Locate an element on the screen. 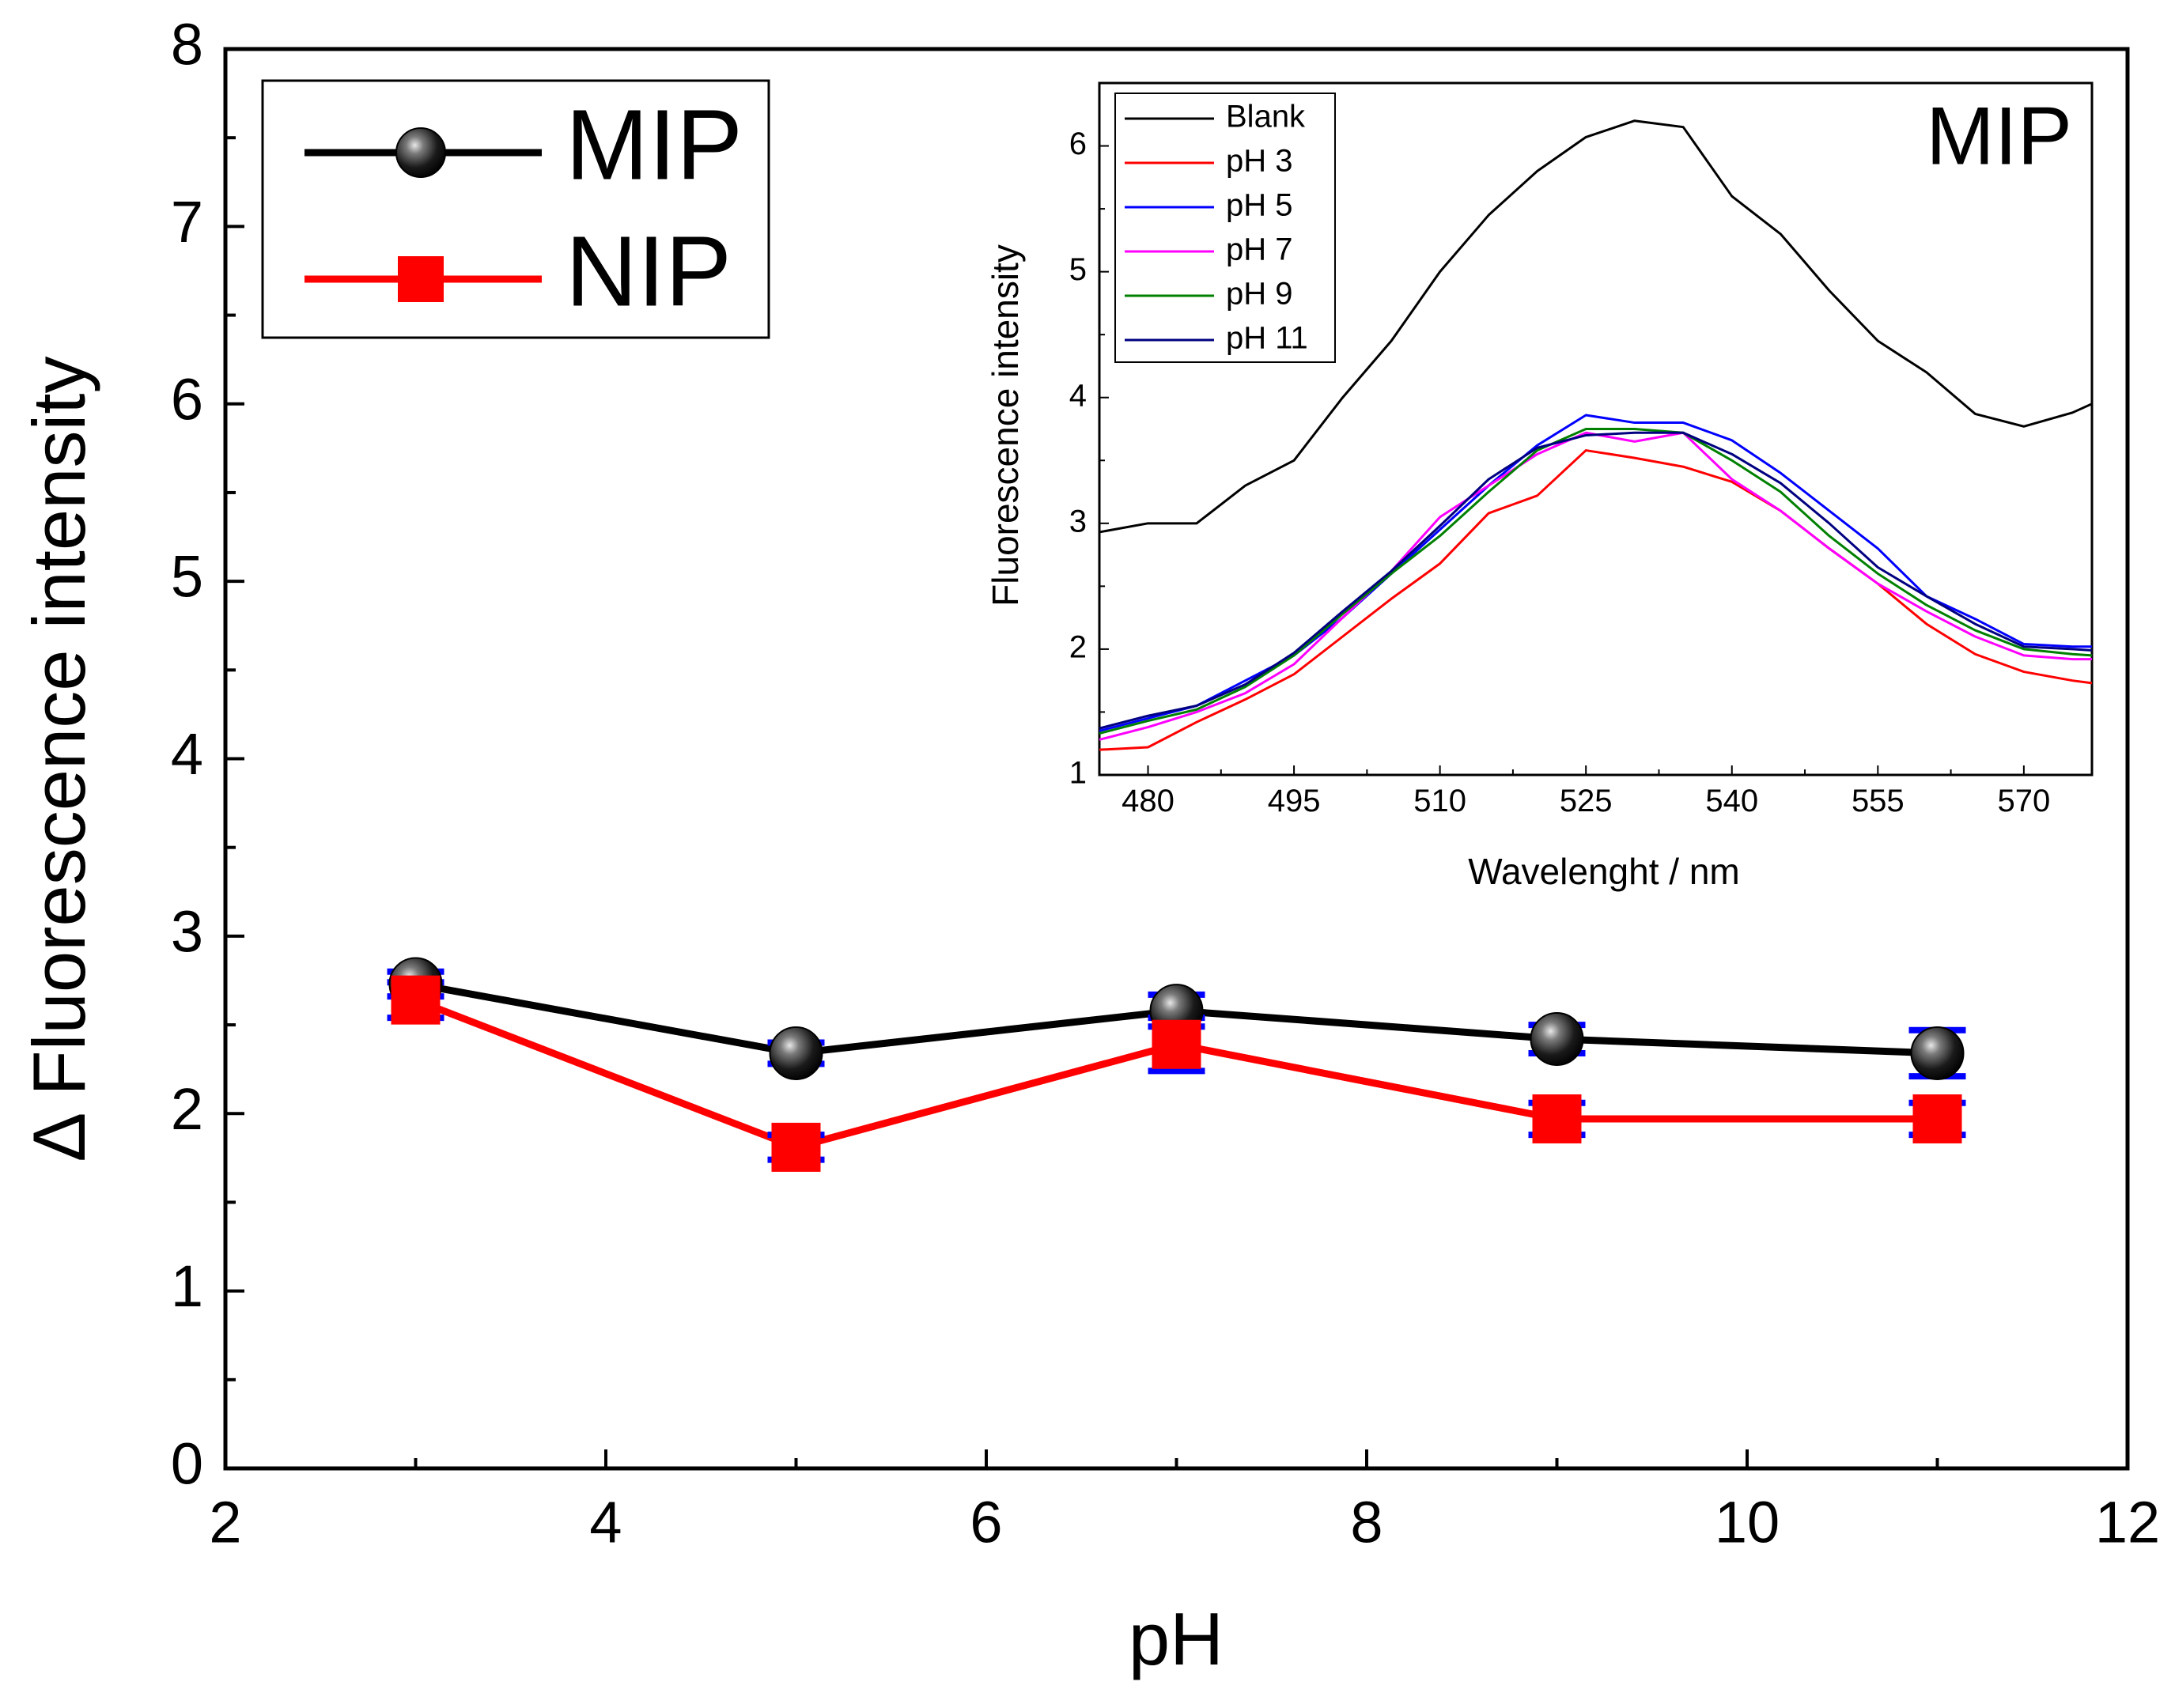 The image size is (2175, 1708). main-y-tick-label: 7 is located at coordinates (187, 222).